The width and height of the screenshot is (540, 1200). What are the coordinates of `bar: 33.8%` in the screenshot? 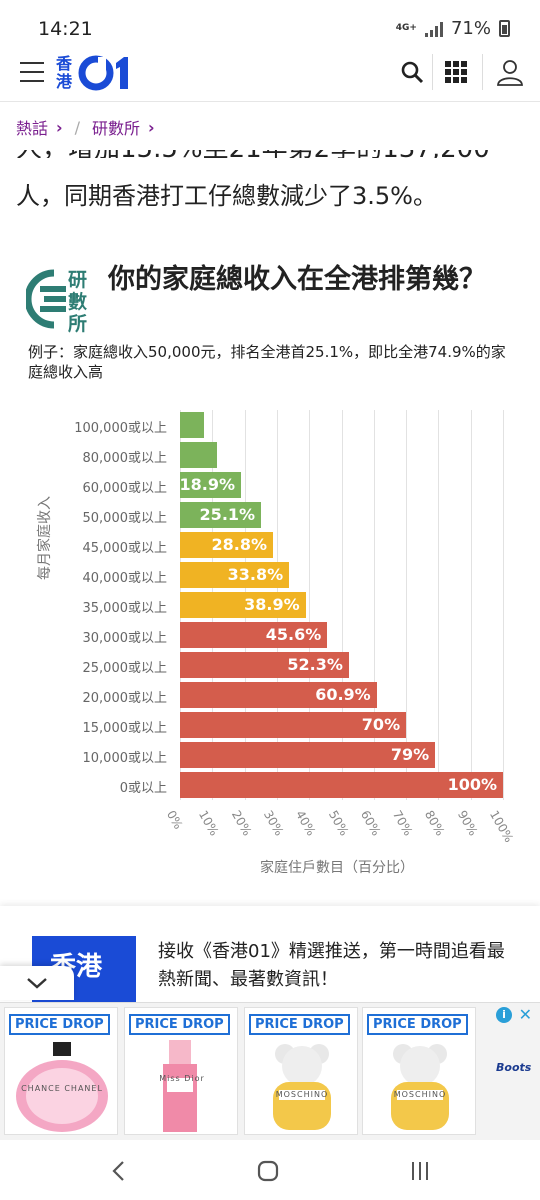 It's located at (235, 575).